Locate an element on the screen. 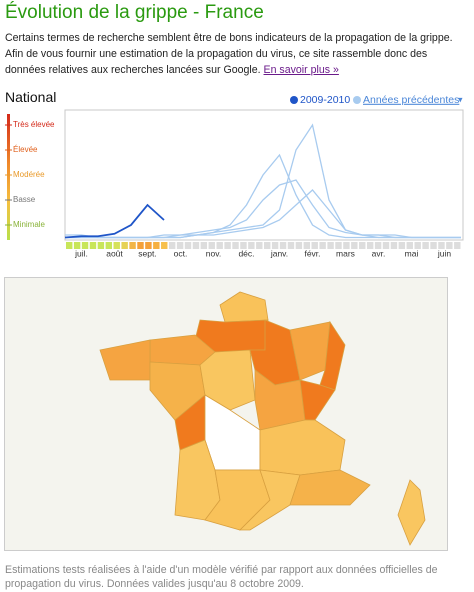 This screenshot has width=474, height=592. x-tick-label: oct. is located at coordinates (181, 253).